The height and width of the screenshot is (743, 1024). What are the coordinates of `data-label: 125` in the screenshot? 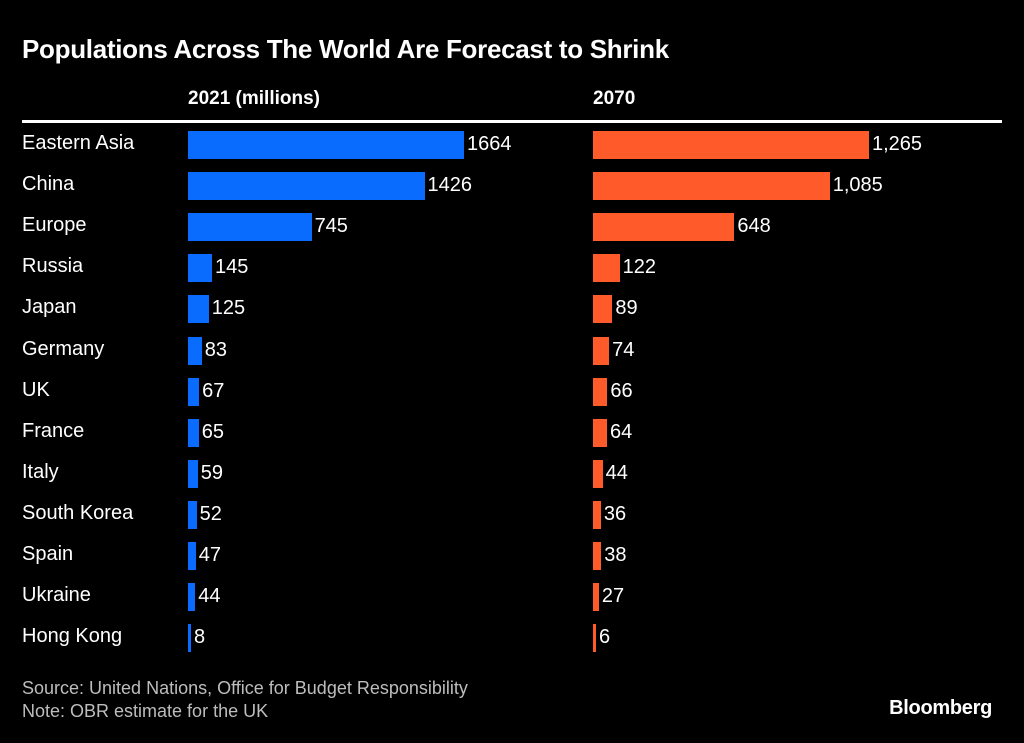 It's located at (228, 308).